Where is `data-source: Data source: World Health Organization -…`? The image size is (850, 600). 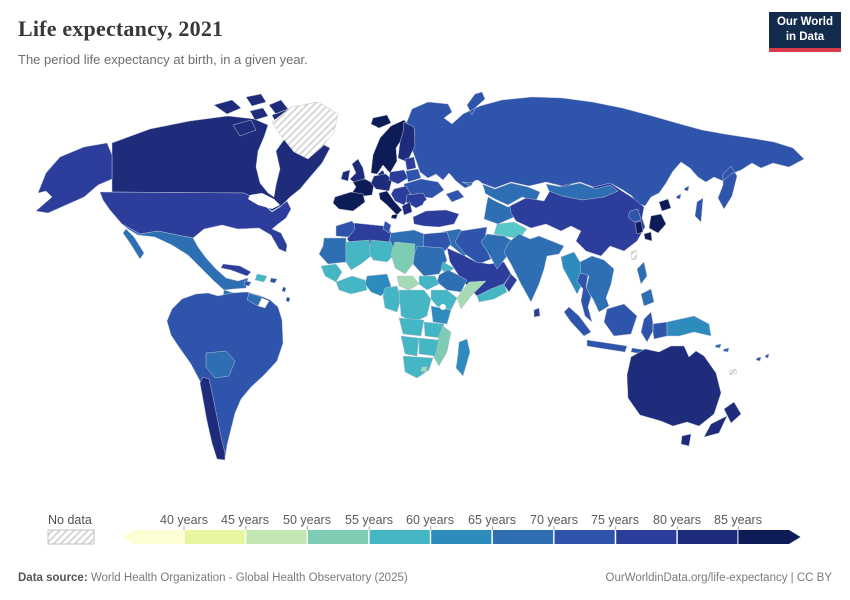
data-source: Data source: World Health Organization -… is located at coordinates (213, 578).